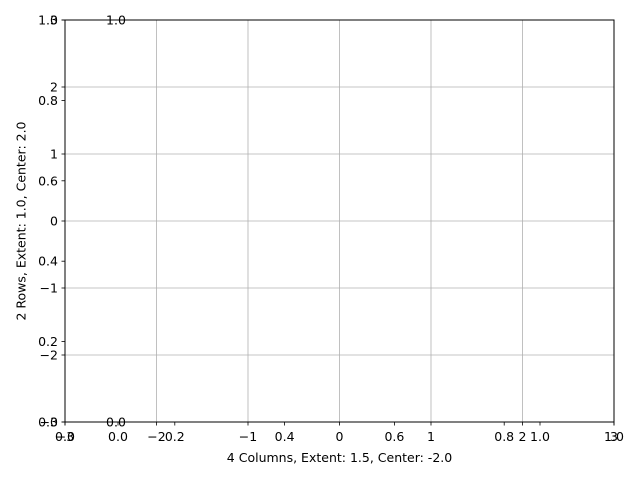 This screenshot has height=480, width=640. I want to click on y-tick-label-secondary: 0.8, so click(48, 100).